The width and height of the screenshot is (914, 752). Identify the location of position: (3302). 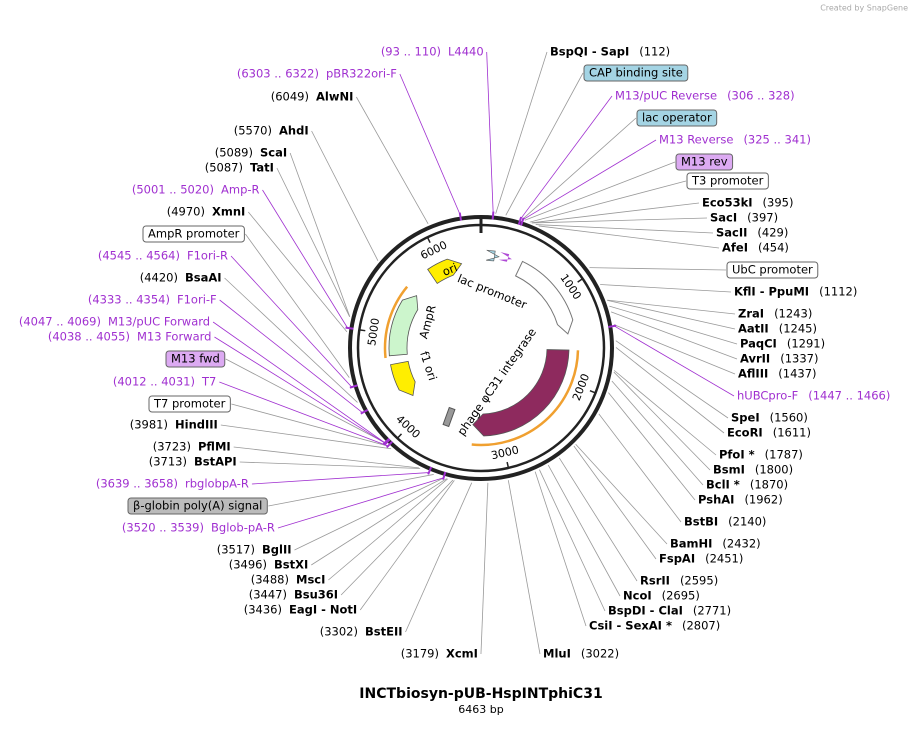
(339, 632).